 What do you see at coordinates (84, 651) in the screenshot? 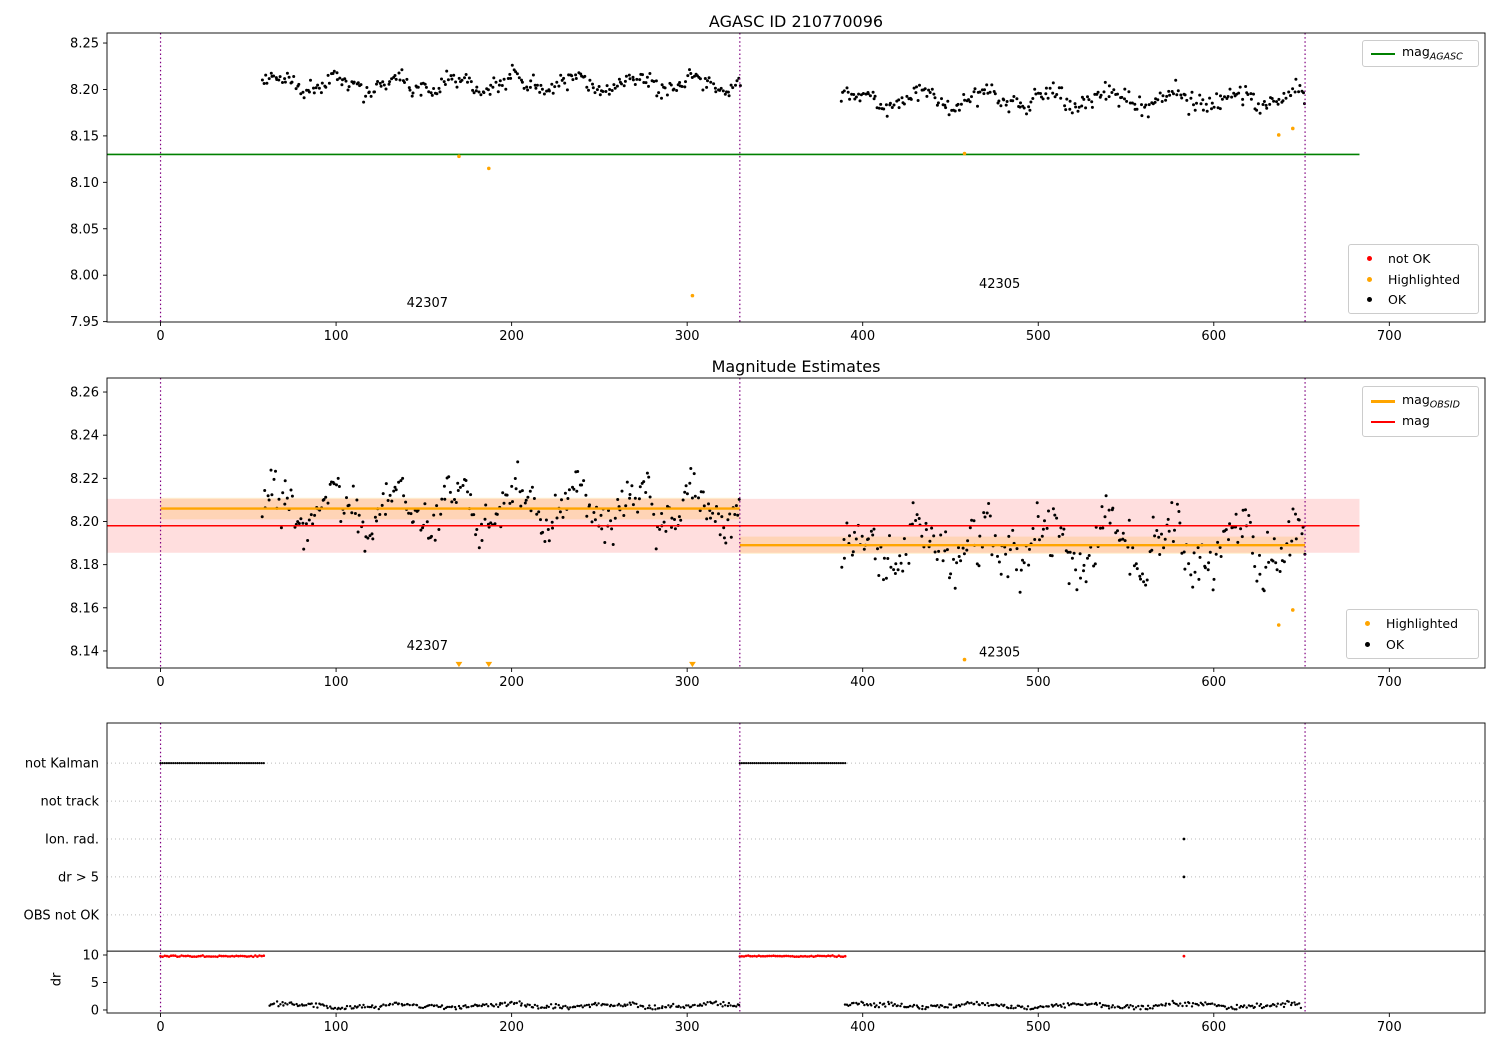
I see `y-tick-label: 8.14` at bounding box center [84, 651].